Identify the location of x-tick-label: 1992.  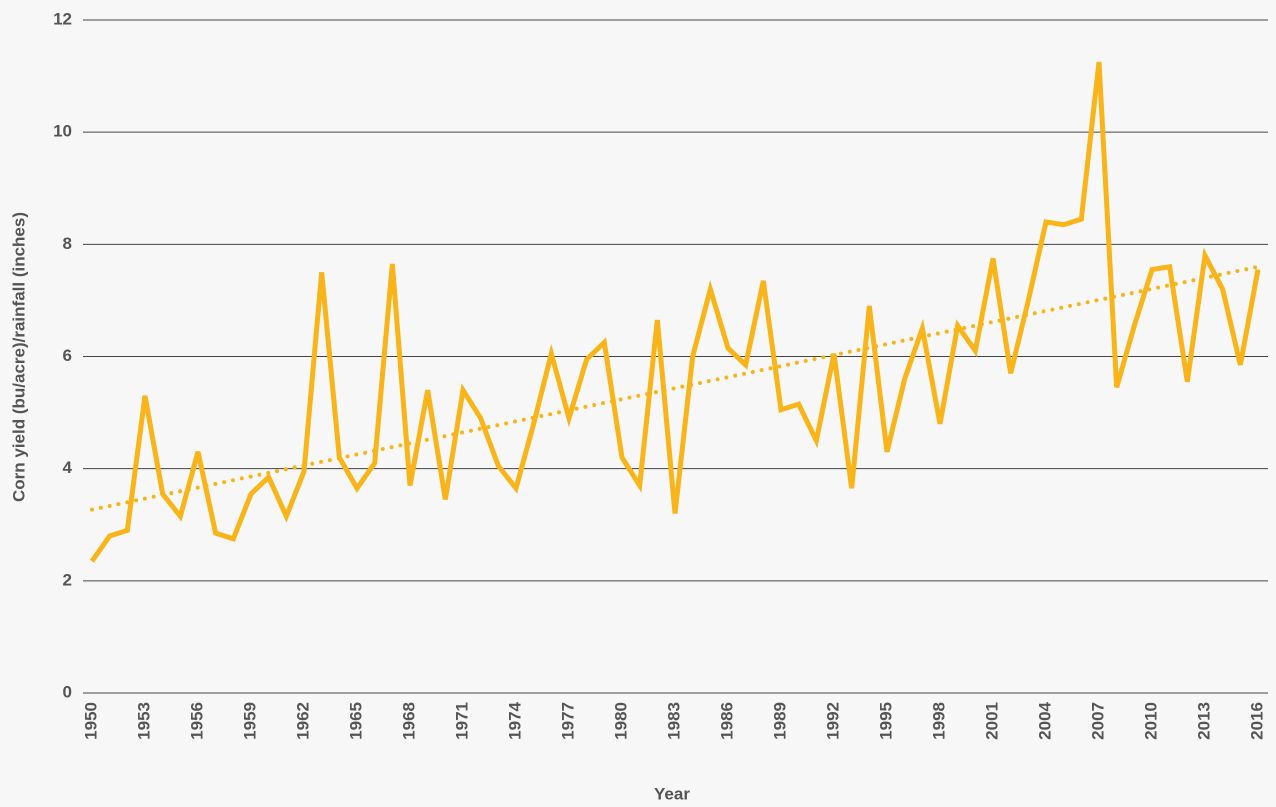
(832, 721).